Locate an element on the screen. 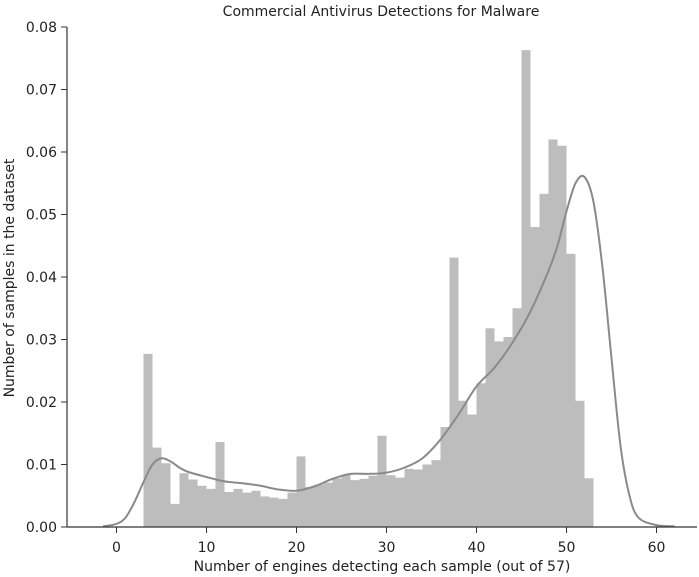 The width and height of the screenshot is (699, 577). y-axis-label: Number of samples in the dataset is located at coordinates (10, 277).